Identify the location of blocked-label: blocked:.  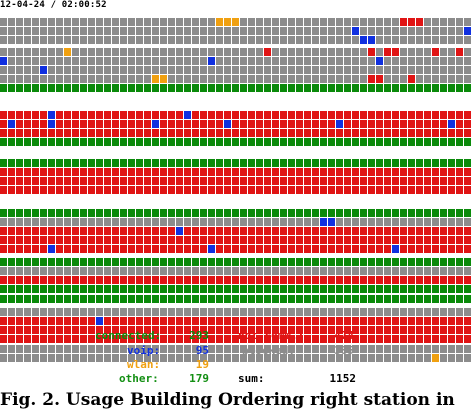
(268, 350).